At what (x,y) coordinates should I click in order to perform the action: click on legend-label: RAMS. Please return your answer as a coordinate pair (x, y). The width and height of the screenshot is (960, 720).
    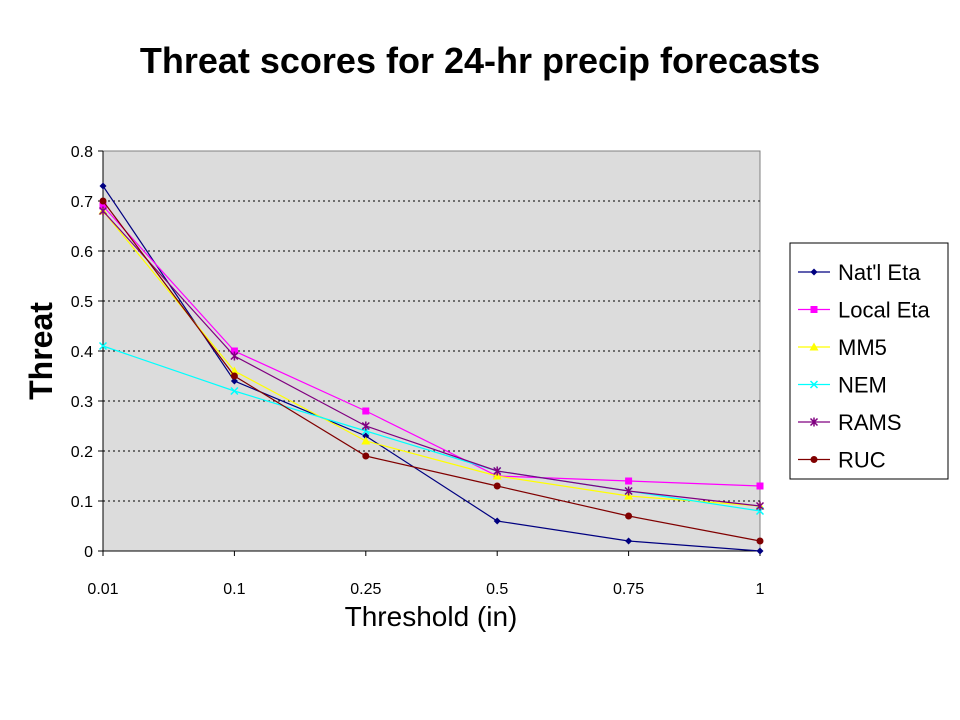
    Looking at the image, I should click on (870, 422).